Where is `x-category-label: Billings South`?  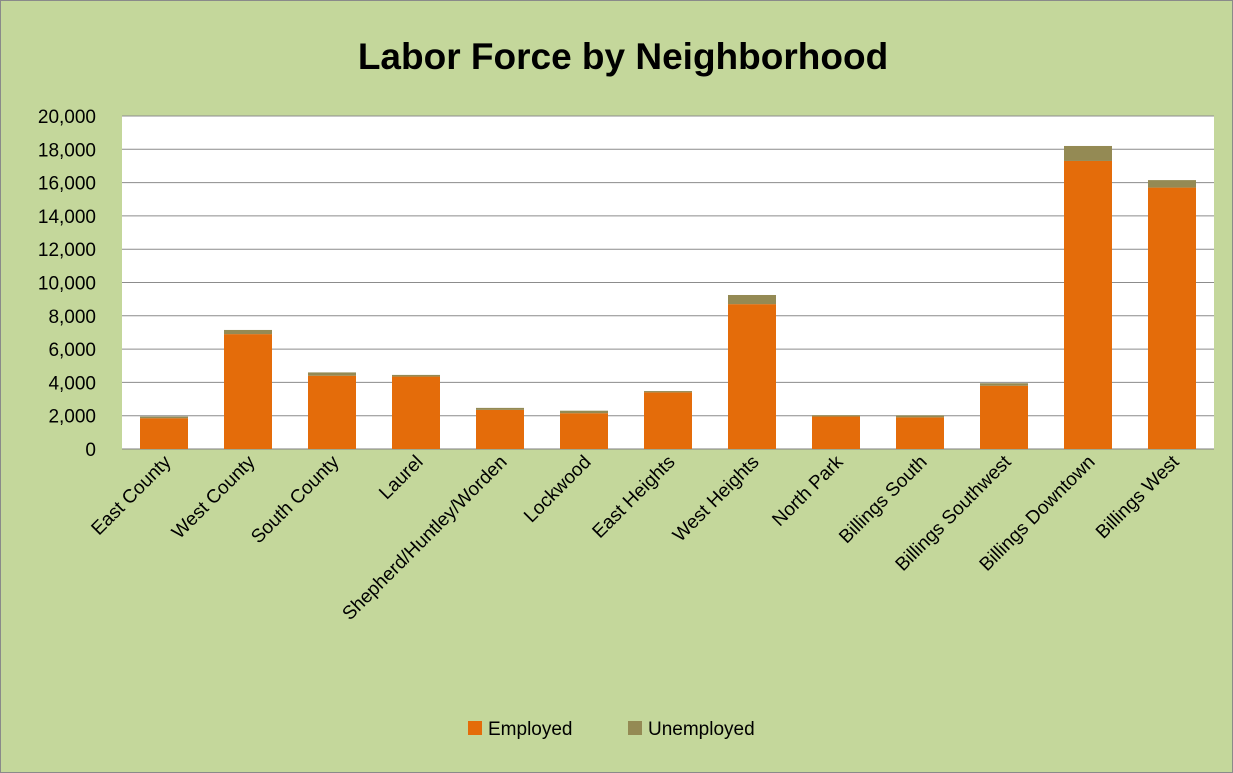
x-category-label: Billings South is located at coordinates (883, 500).